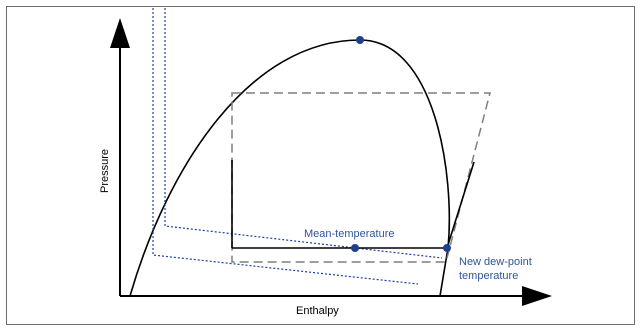 Image resolution: width=641 pixels, height=331 pixels. What do you see at coordinates (488, 276) in the screenshot?
I see `new-dew-point-label-line2: temperature` at bounding box center [488, 276].